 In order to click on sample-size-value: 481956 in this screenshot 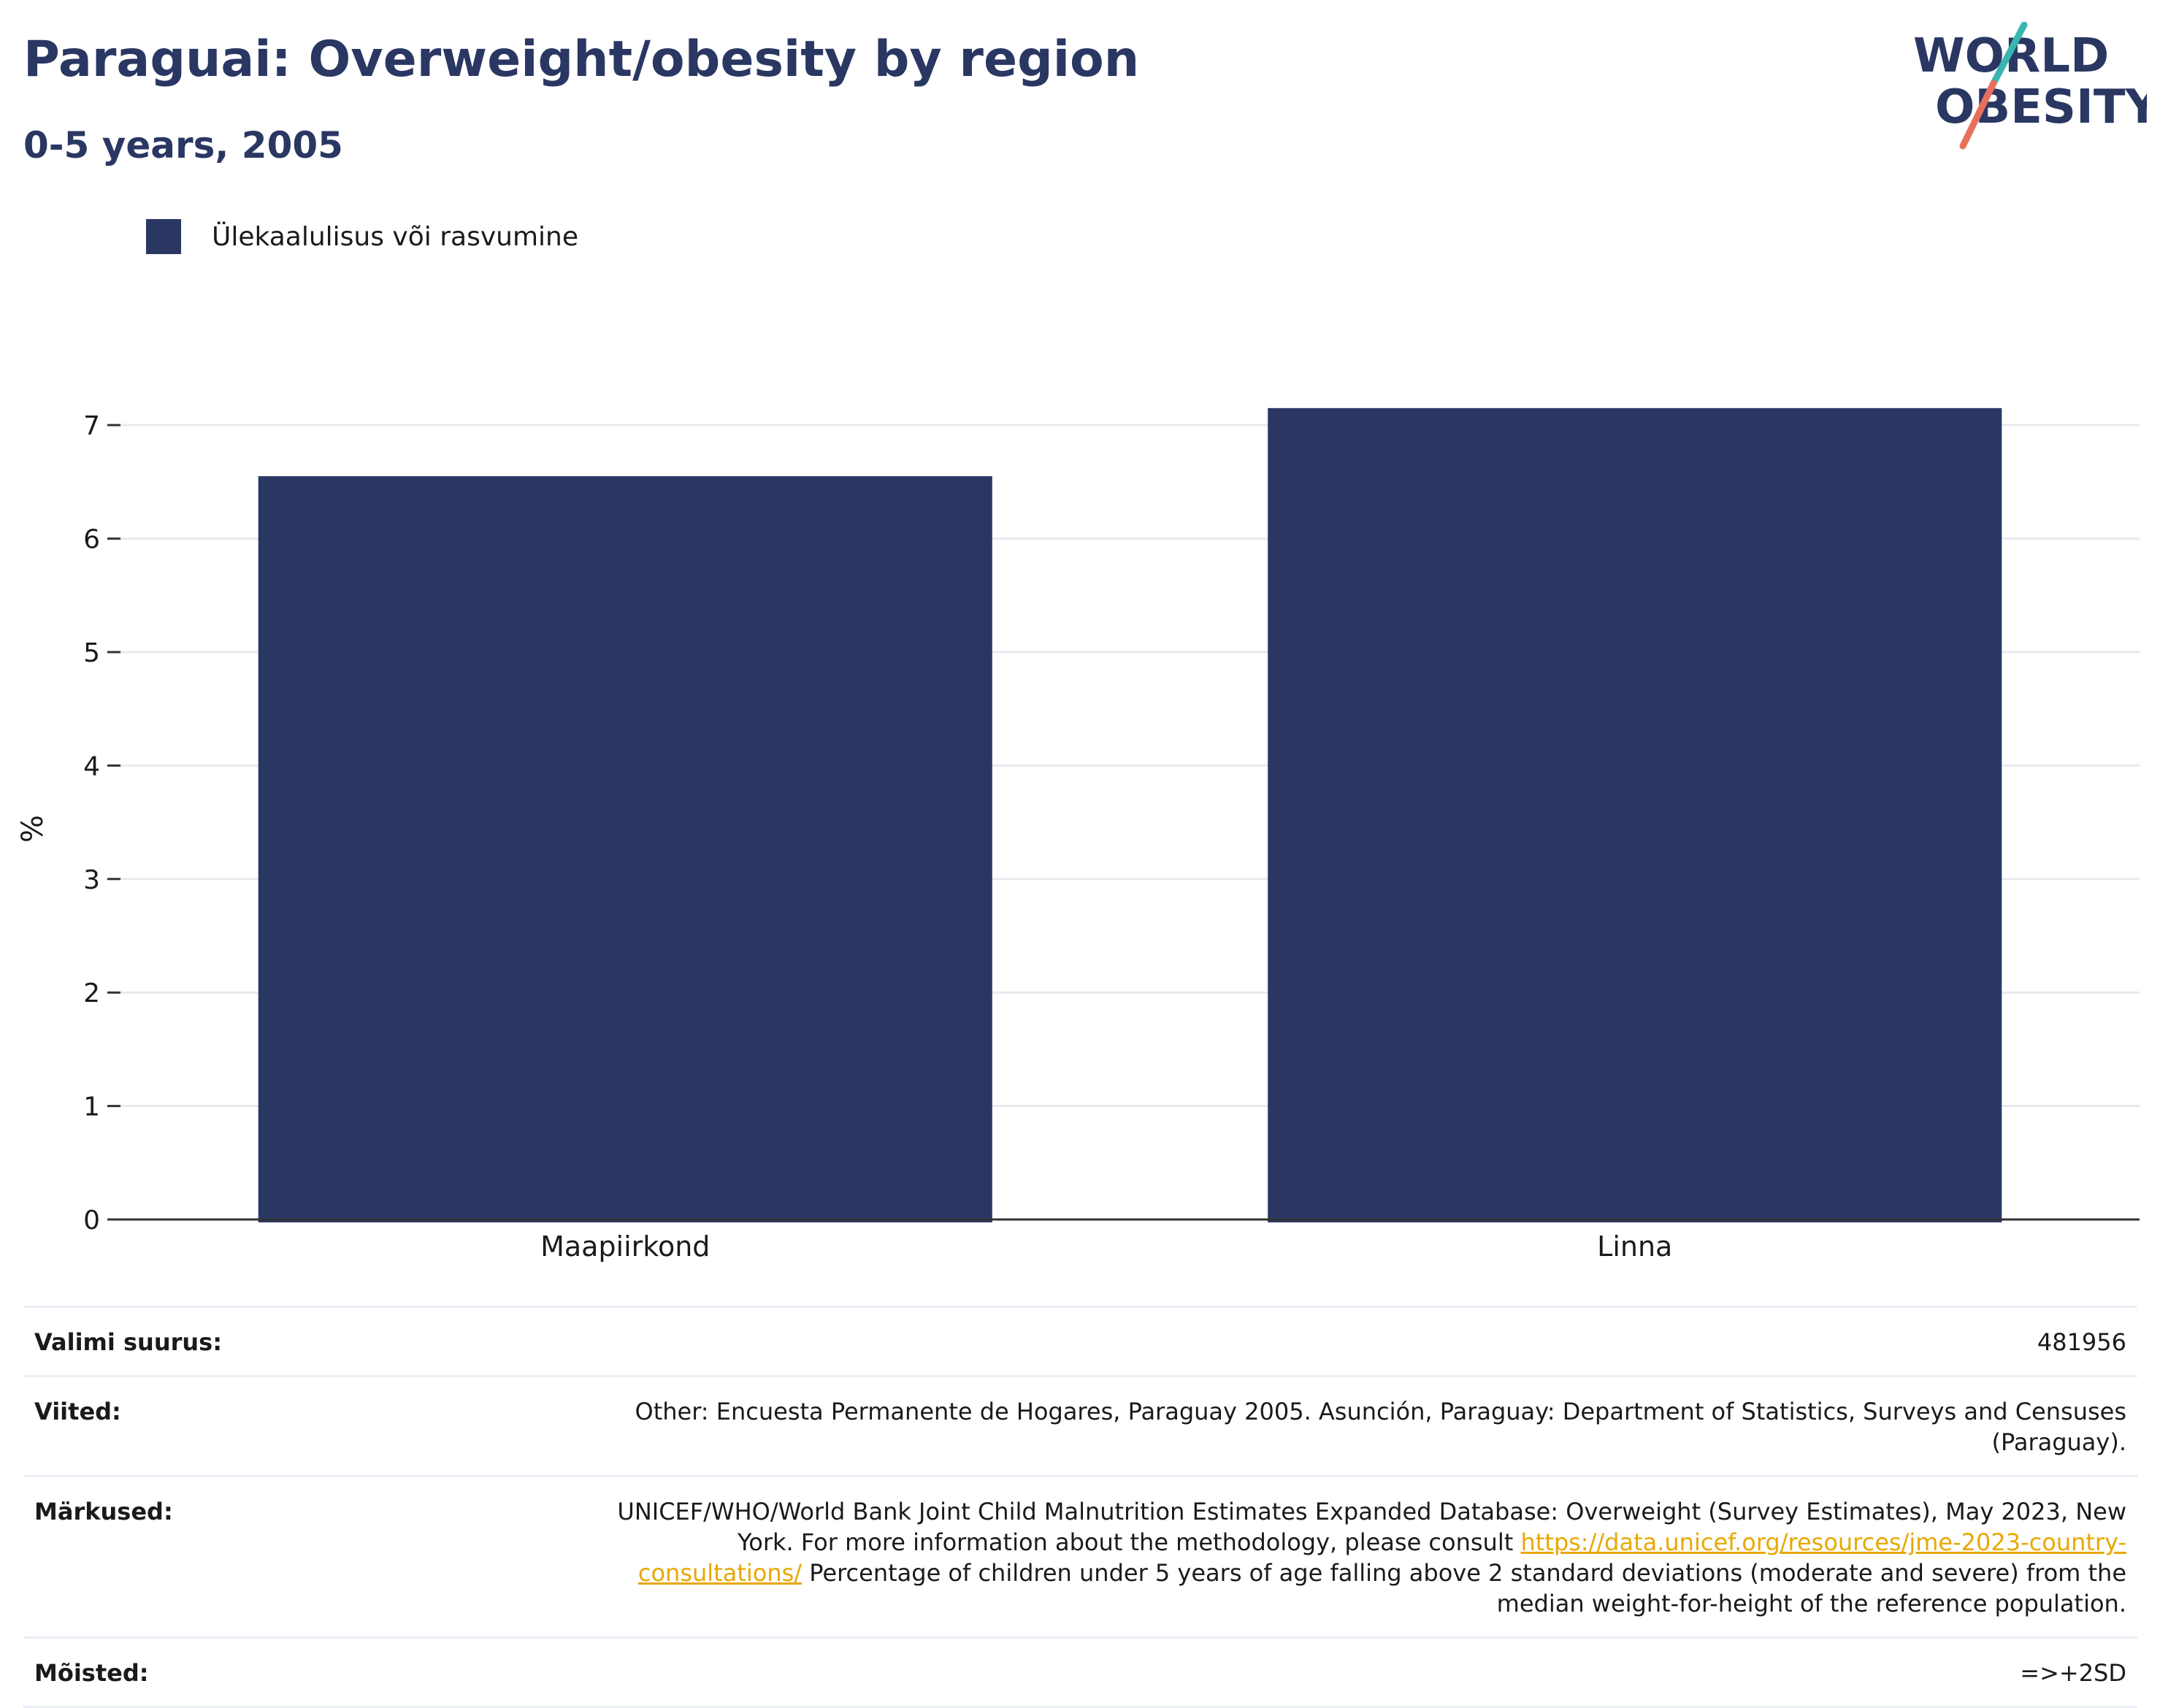, I will do `click(2081, 1342)`.